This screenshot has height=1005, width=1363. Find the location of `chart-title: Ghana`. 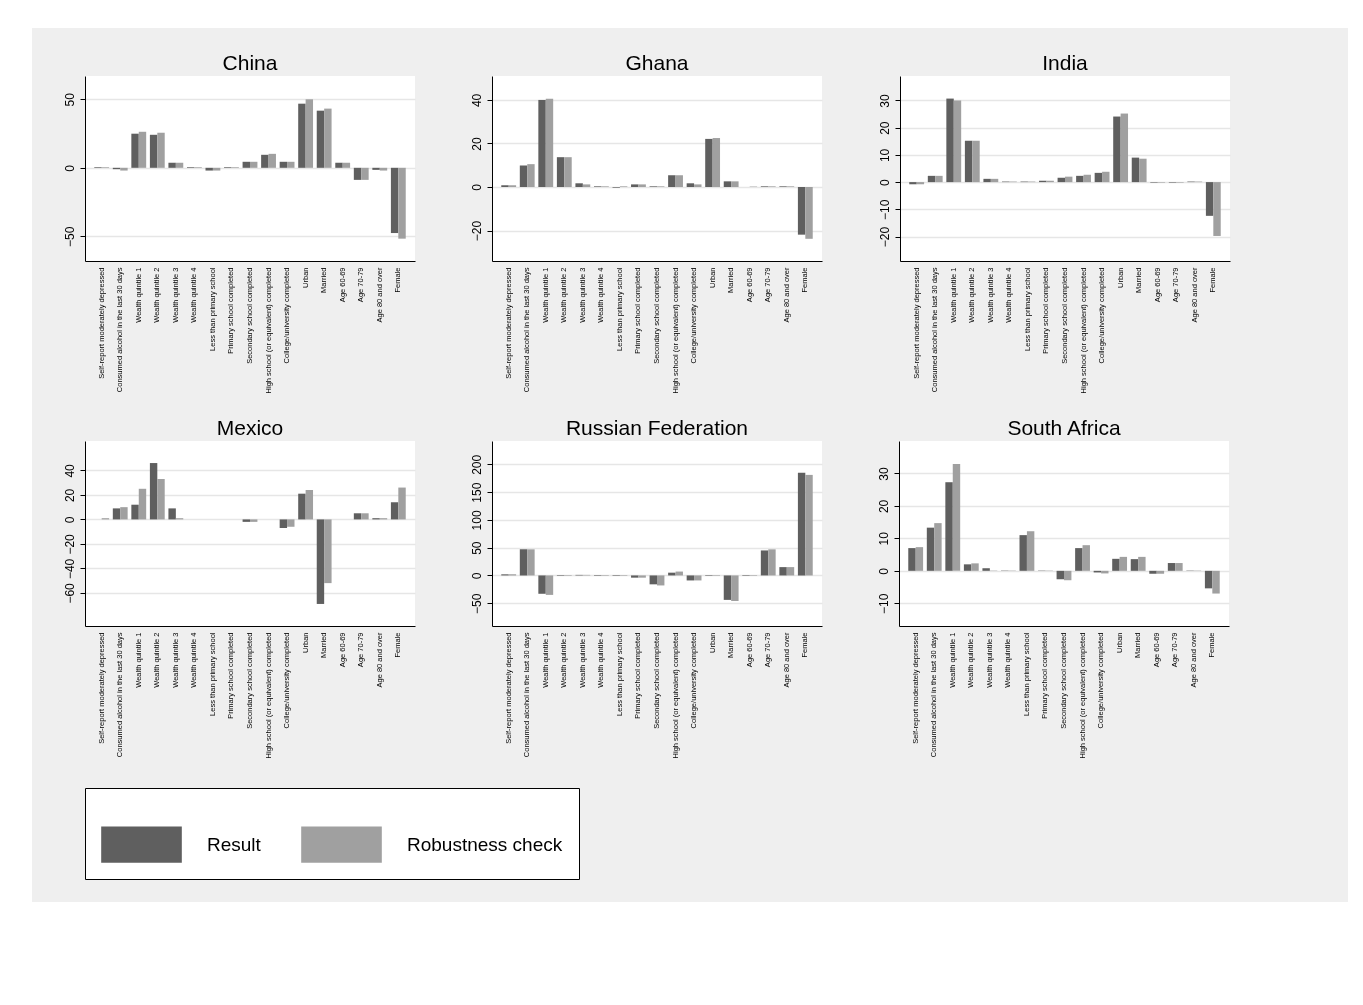

chart-title: Ghana is located at coordinates (657, 62).